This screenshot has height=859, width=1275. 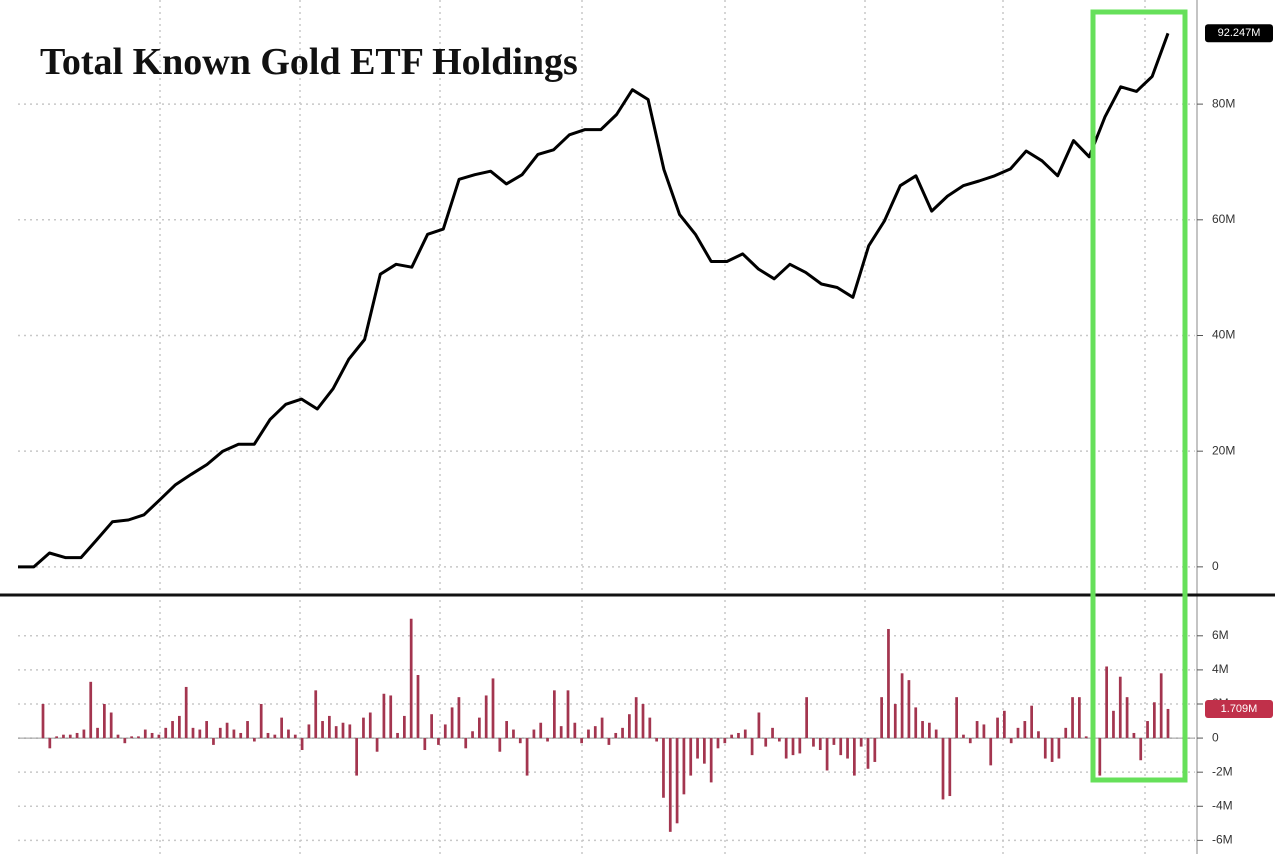 I want to click on value-label: 92.247M, so click(x=1239, y=33).